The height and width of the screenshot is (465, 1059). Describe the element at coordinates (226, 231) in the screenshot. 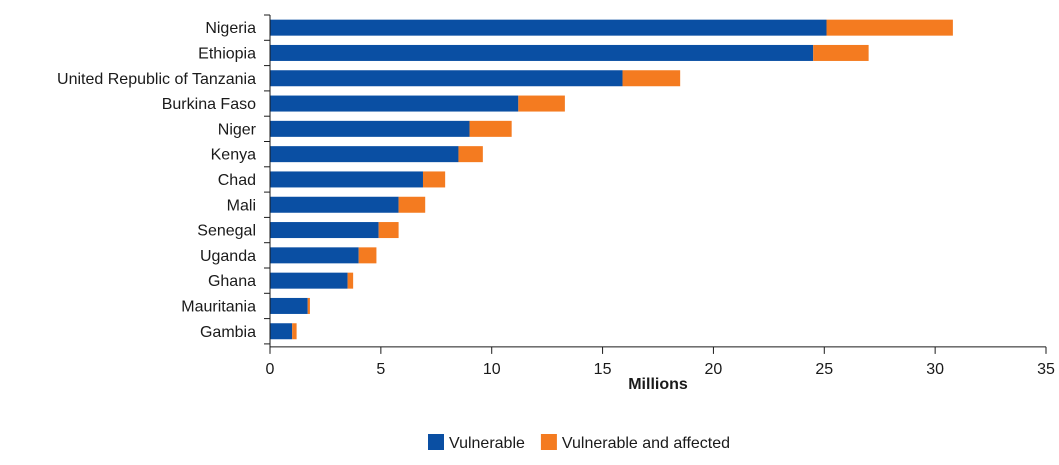

I see `category-label-senegal: Senegal` at that location.